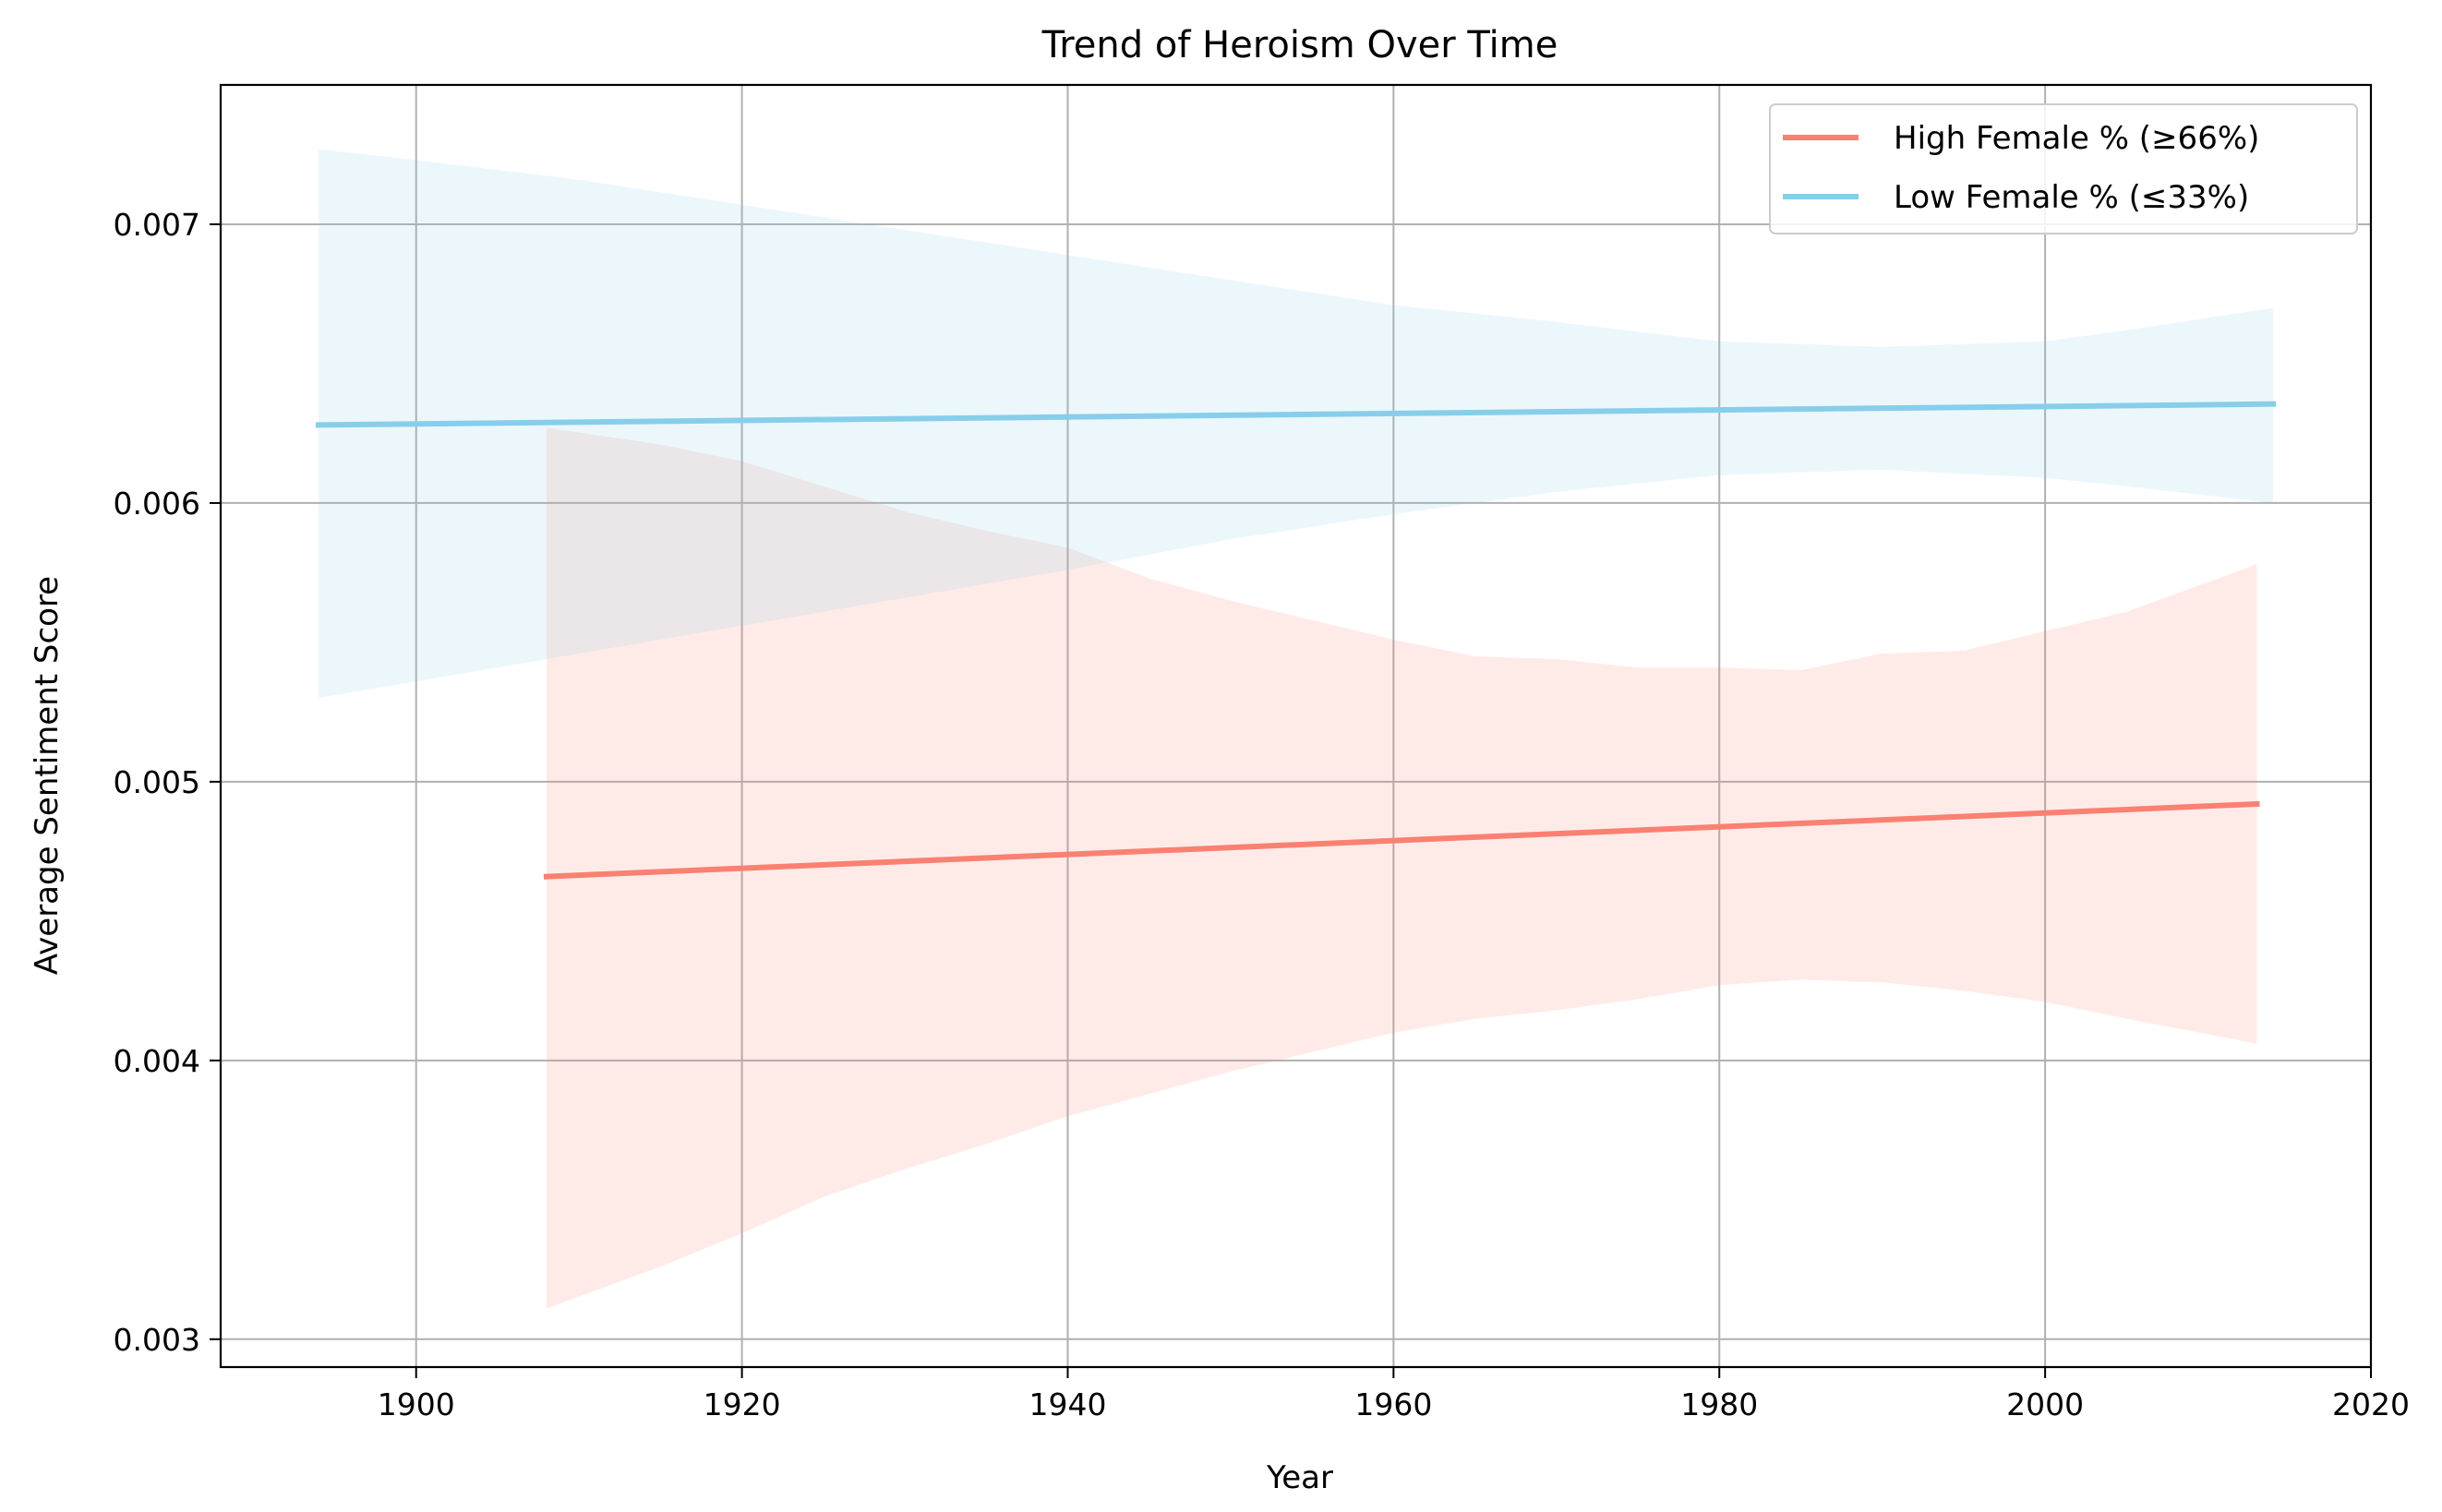 This screenshot has width=2442, height=1512. I want to click on x-tick-label: 1980, so click(1719, 1404).